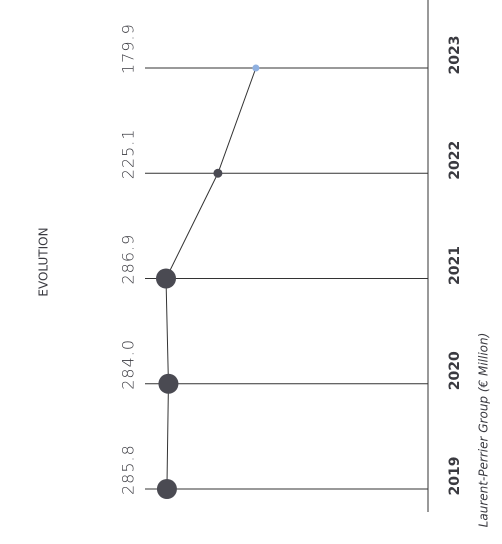  What do you see at coordinates (484, 430) in the screenshot?
I see `source-note: Laurent-Perrier Group (€ Million)` at bounding box center [484, 430].